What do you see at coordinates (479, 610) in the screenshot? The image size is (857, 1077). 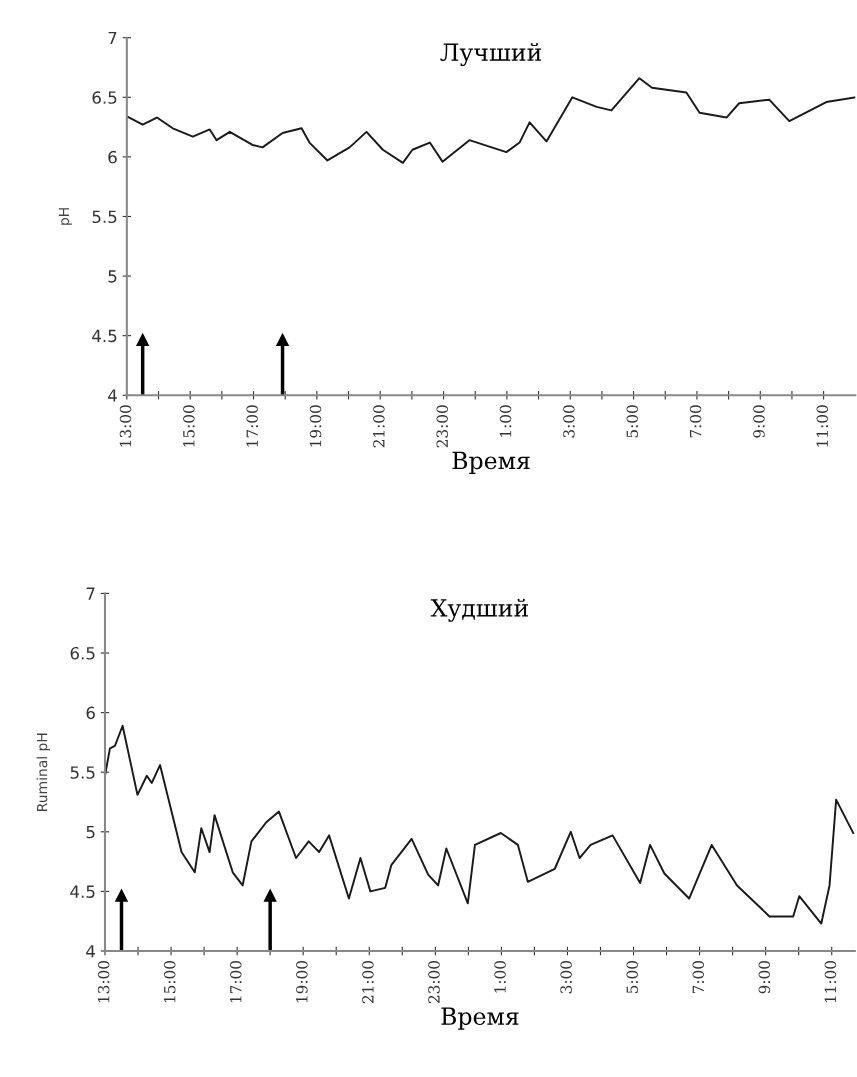 I see `chart-title: Худший` at bounding box center [479, 610].